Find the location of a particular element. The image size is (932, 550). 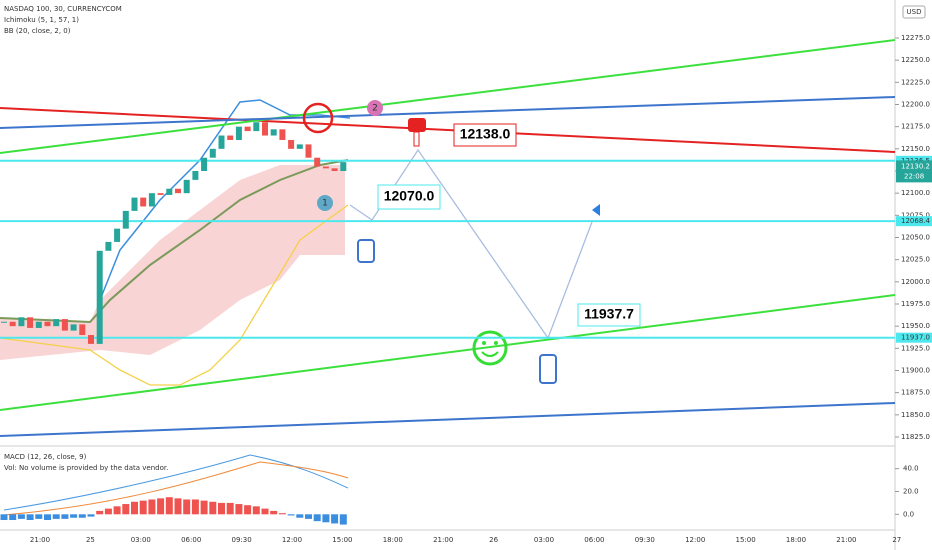

y-tick-label: 12200.0 is located at coordinates (915, 105).